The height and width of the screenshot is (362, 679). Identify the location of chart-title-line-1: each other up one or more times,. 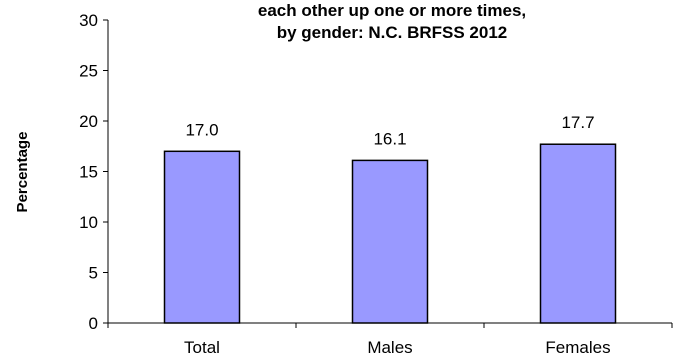
(392, 10).